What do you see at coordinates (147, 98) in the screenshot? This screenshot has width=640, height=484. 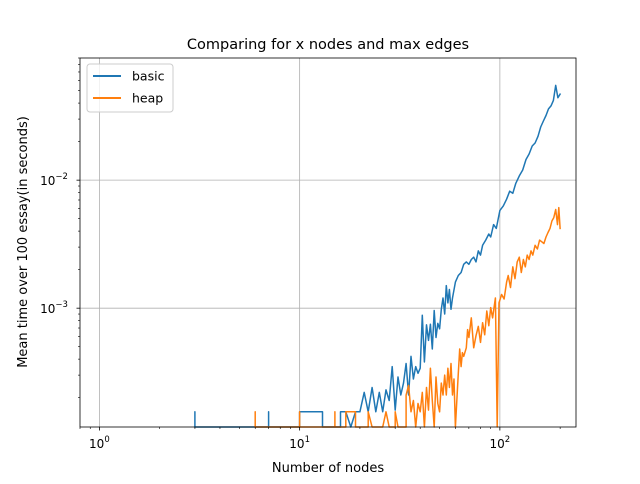 I see `legend-label-heap: heap` at bounding box center [147, 98].